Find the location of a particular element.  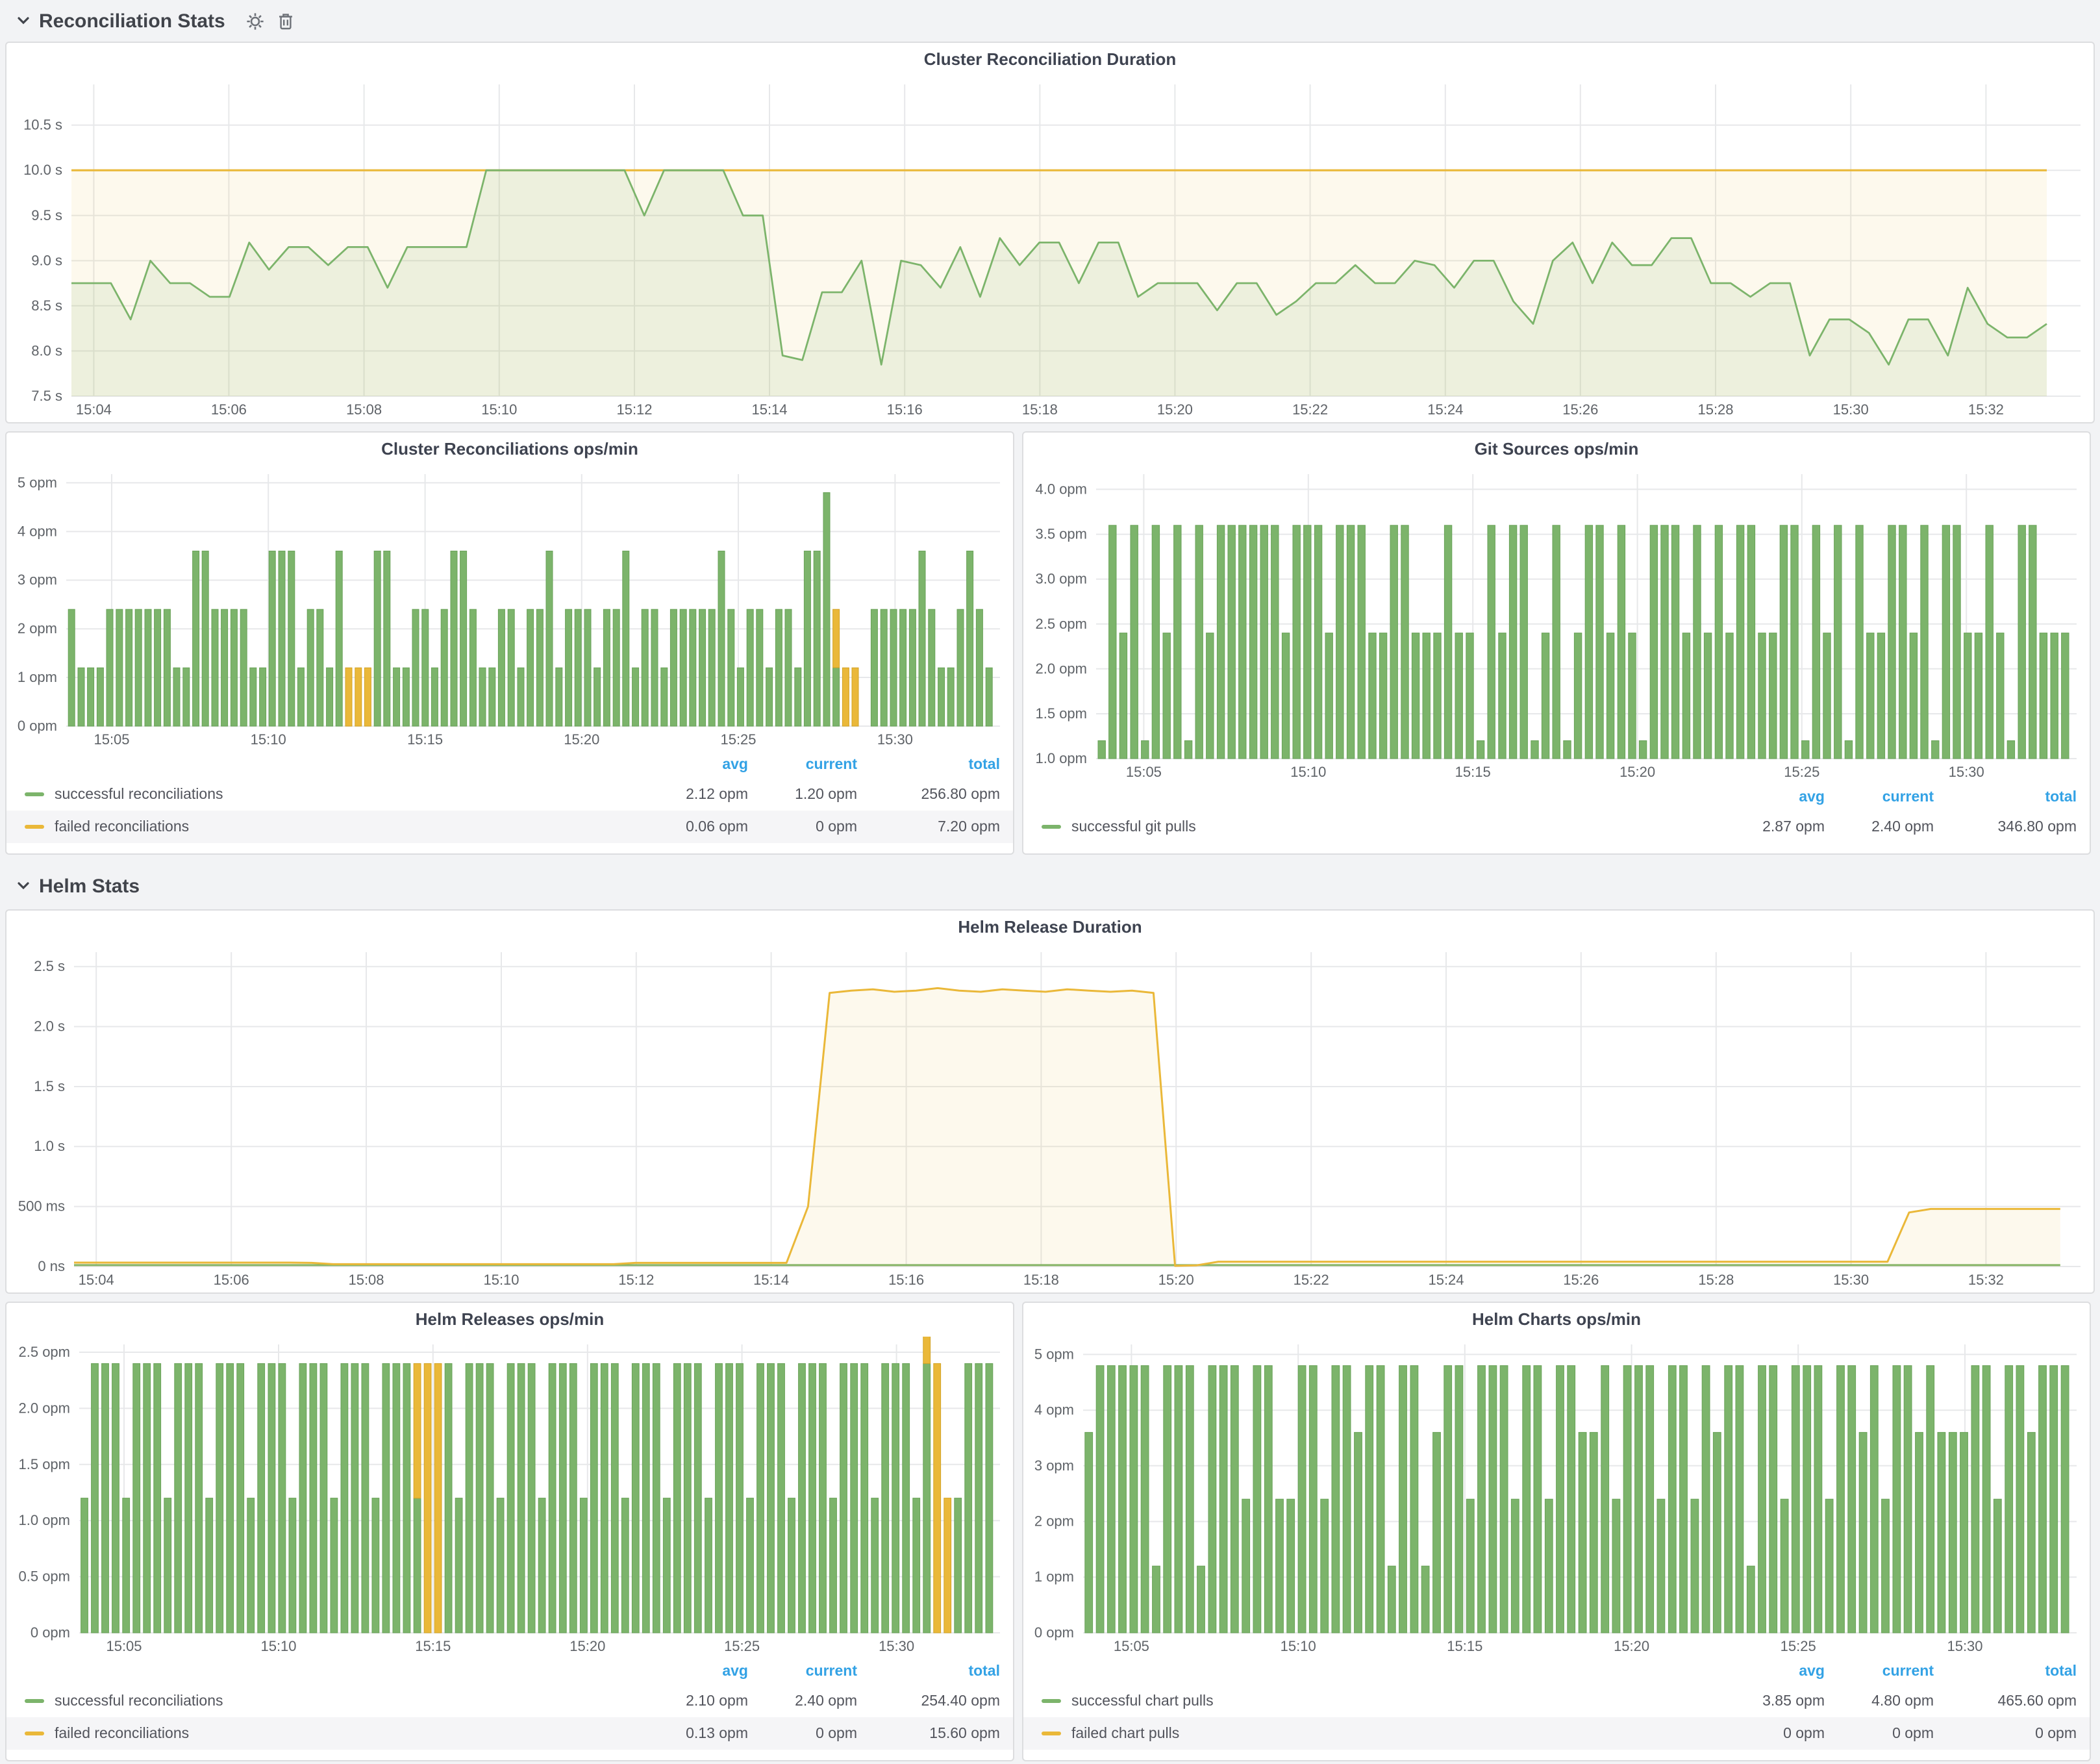

svg-text: 15:22 is located at coordinates (1310, 409).